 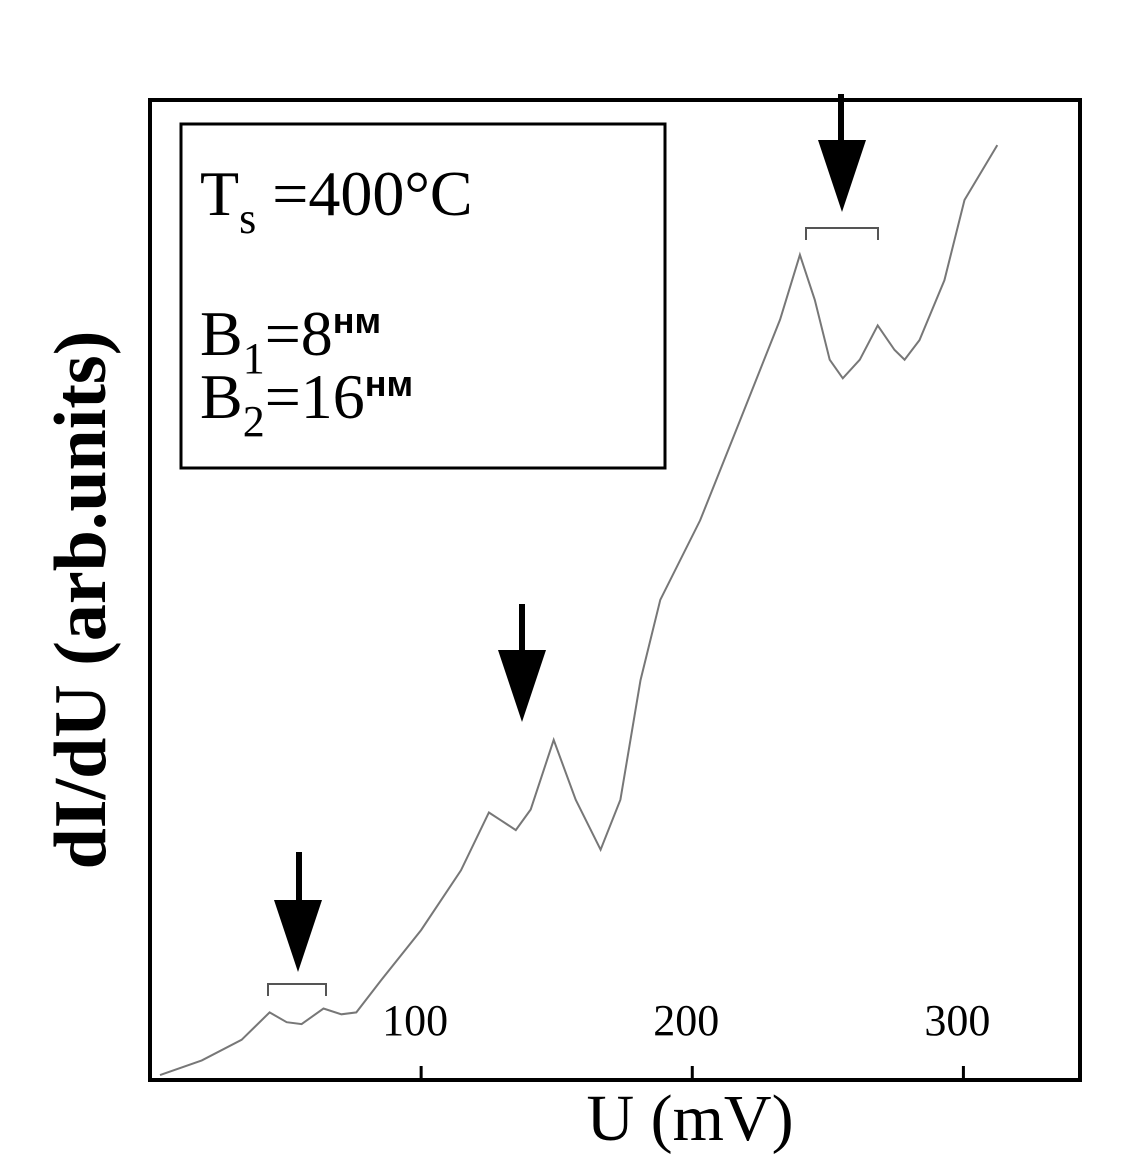 I want to click on annotation-sub: s, so click(x=247, y=218).